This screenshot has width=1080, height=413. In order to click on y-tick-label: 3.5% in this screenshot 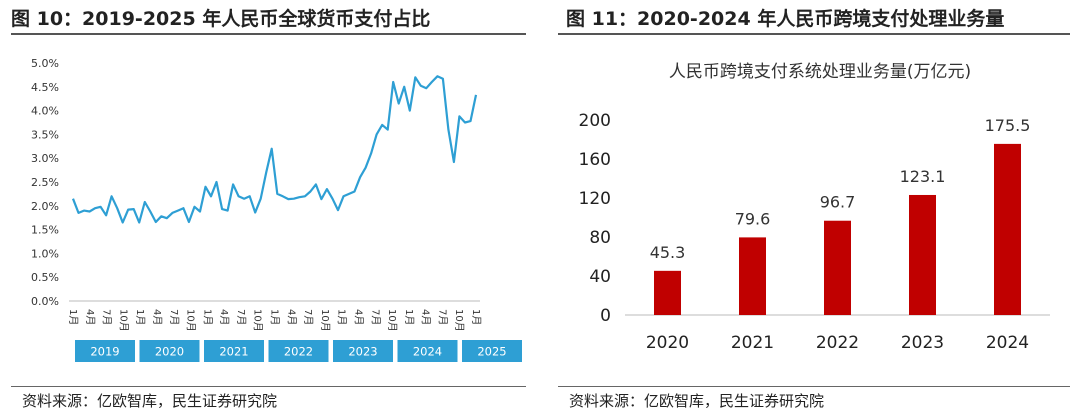, I will do `click(45, 134)`.